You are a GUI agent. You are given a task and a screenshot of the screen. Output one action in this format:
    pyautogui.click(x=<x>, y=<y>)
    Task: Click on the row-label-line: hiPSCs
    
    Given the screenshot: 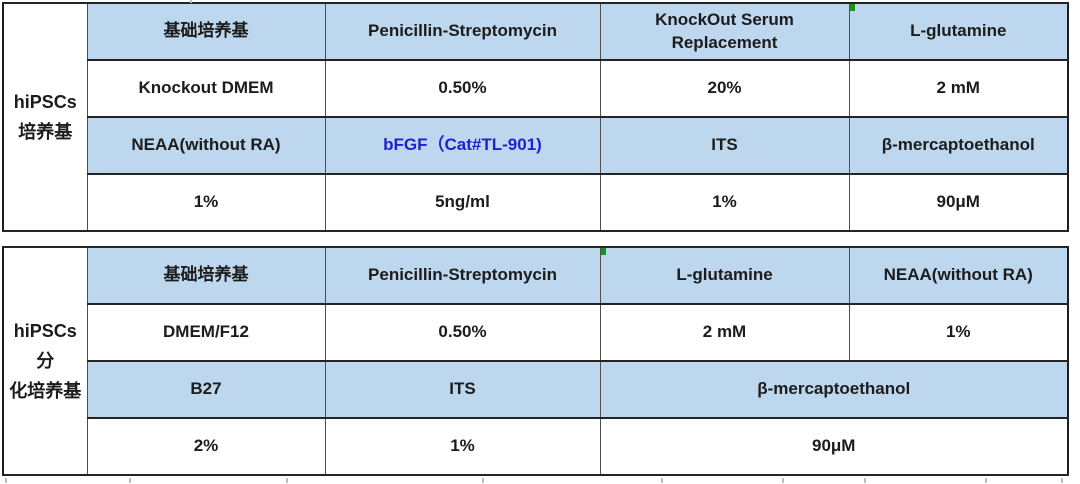 What is the action you would take?
    pyautogui.click(x=45, y=102)
    